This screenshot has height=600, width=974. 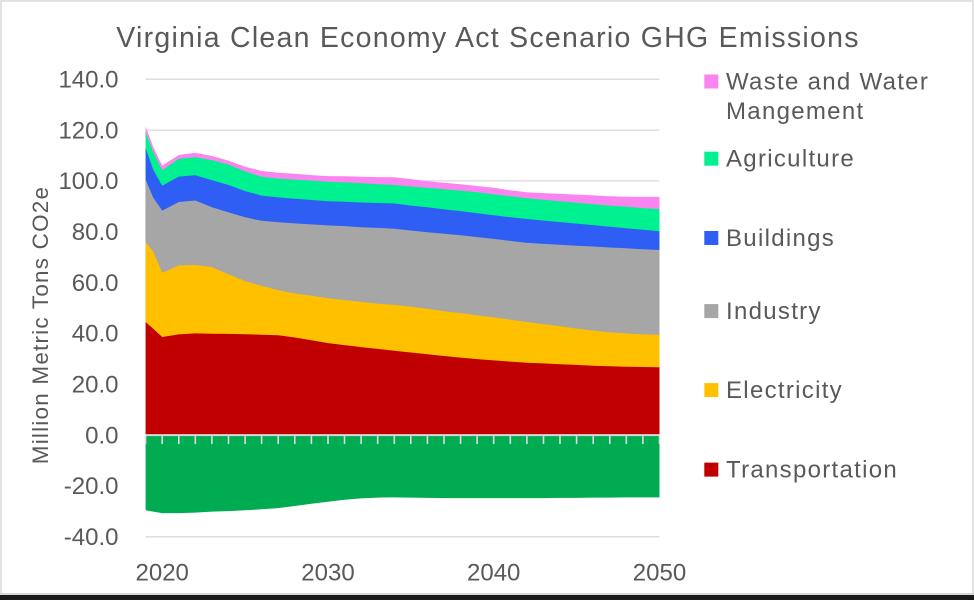 I want to click on svg-text: 2020, so click(x=162, y=573).